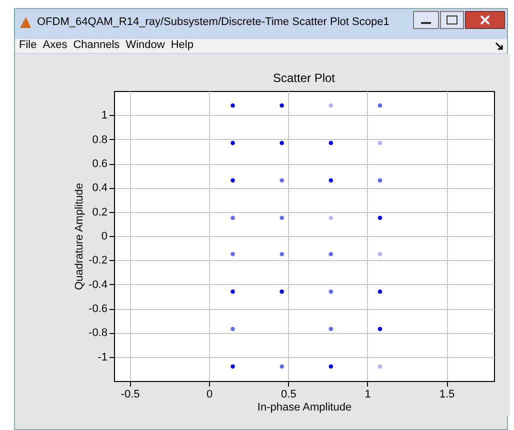 This screenshot has width=514, height=430. Describe the element at coordinates (447, 394) in the screenshot. I see `x-tick-label: 1.5` at that location.